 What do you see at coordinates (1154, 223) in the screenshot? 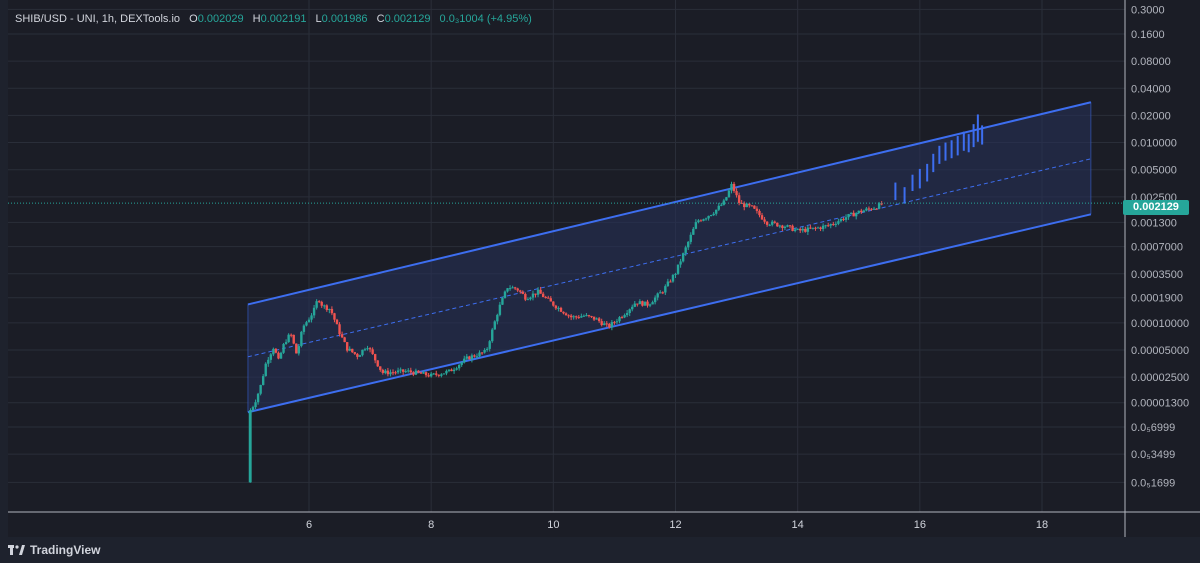
I see `y-tick-label: 0.001300` at bounding box center [1154, 223].